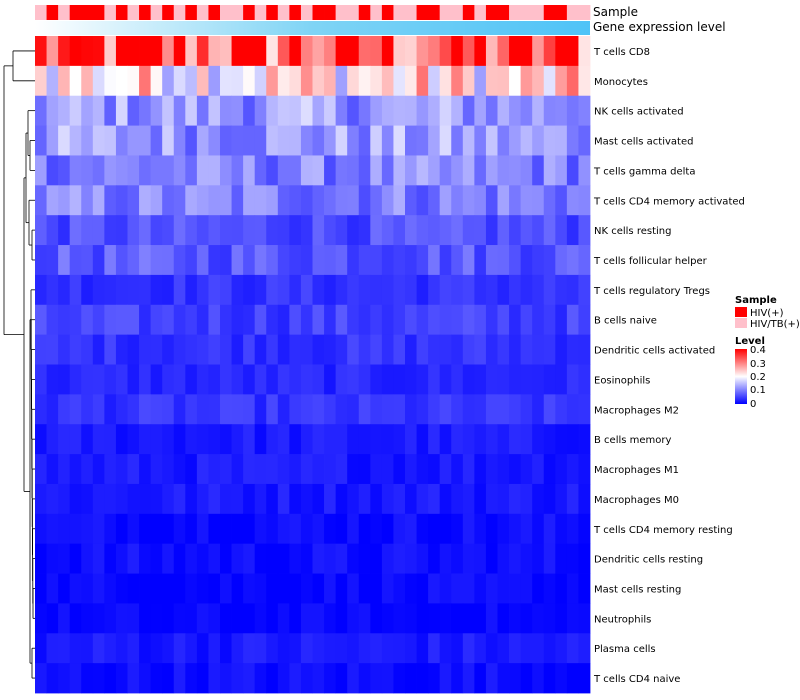 The width and height of the screenshot is (800, 700). What do you see at coordinates (750, 341) in the screenshot?
I see `level-legend-title: Level` at bounding box center [750, 341].